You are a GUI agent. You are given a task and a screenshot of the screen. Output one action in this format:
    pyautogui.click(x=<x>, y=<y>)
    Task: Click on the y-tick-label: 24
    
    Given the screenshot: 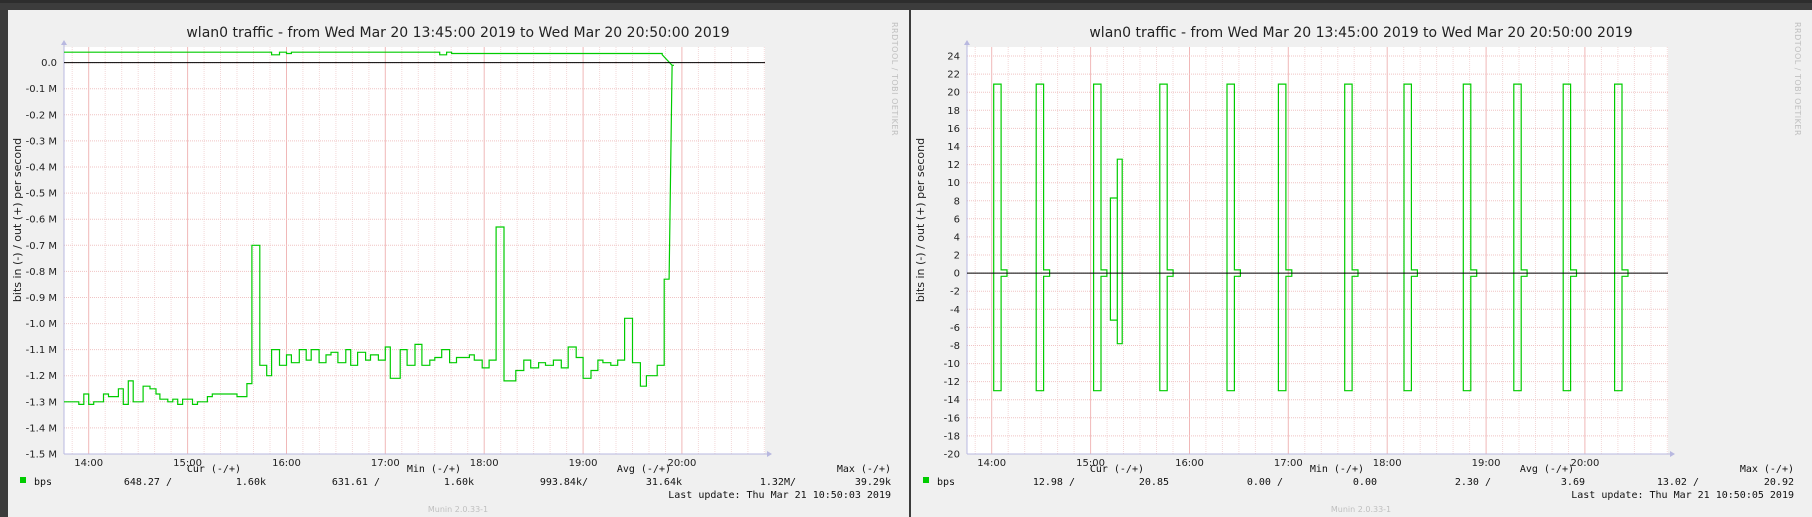 What is the action you would take?
    pyautogui.click(x=953, y=57)
    